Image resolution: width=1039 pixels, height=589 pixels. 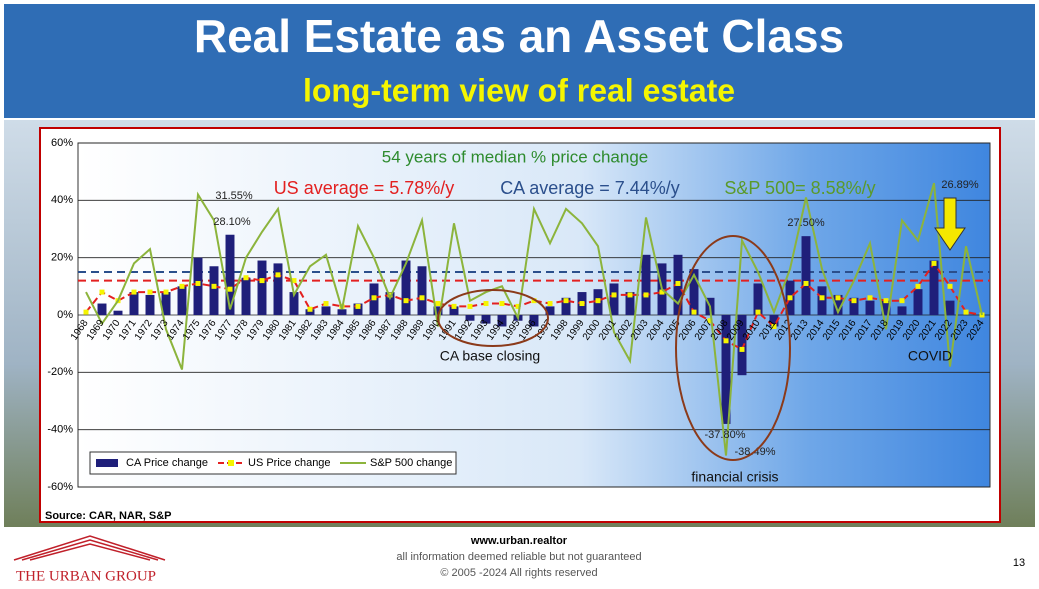 I want to click on legend-label: CA Price change, so click(x=167, y=463).